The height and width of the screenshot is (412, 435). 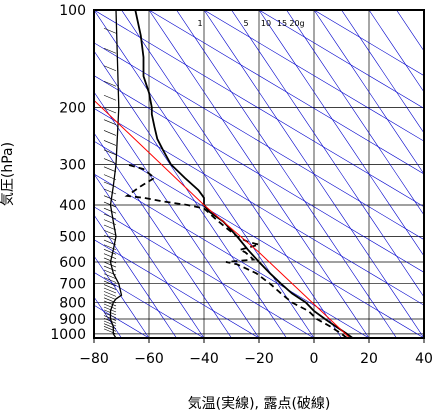 I want to click on y-tick-label: 600, so click(x=72, y=263).